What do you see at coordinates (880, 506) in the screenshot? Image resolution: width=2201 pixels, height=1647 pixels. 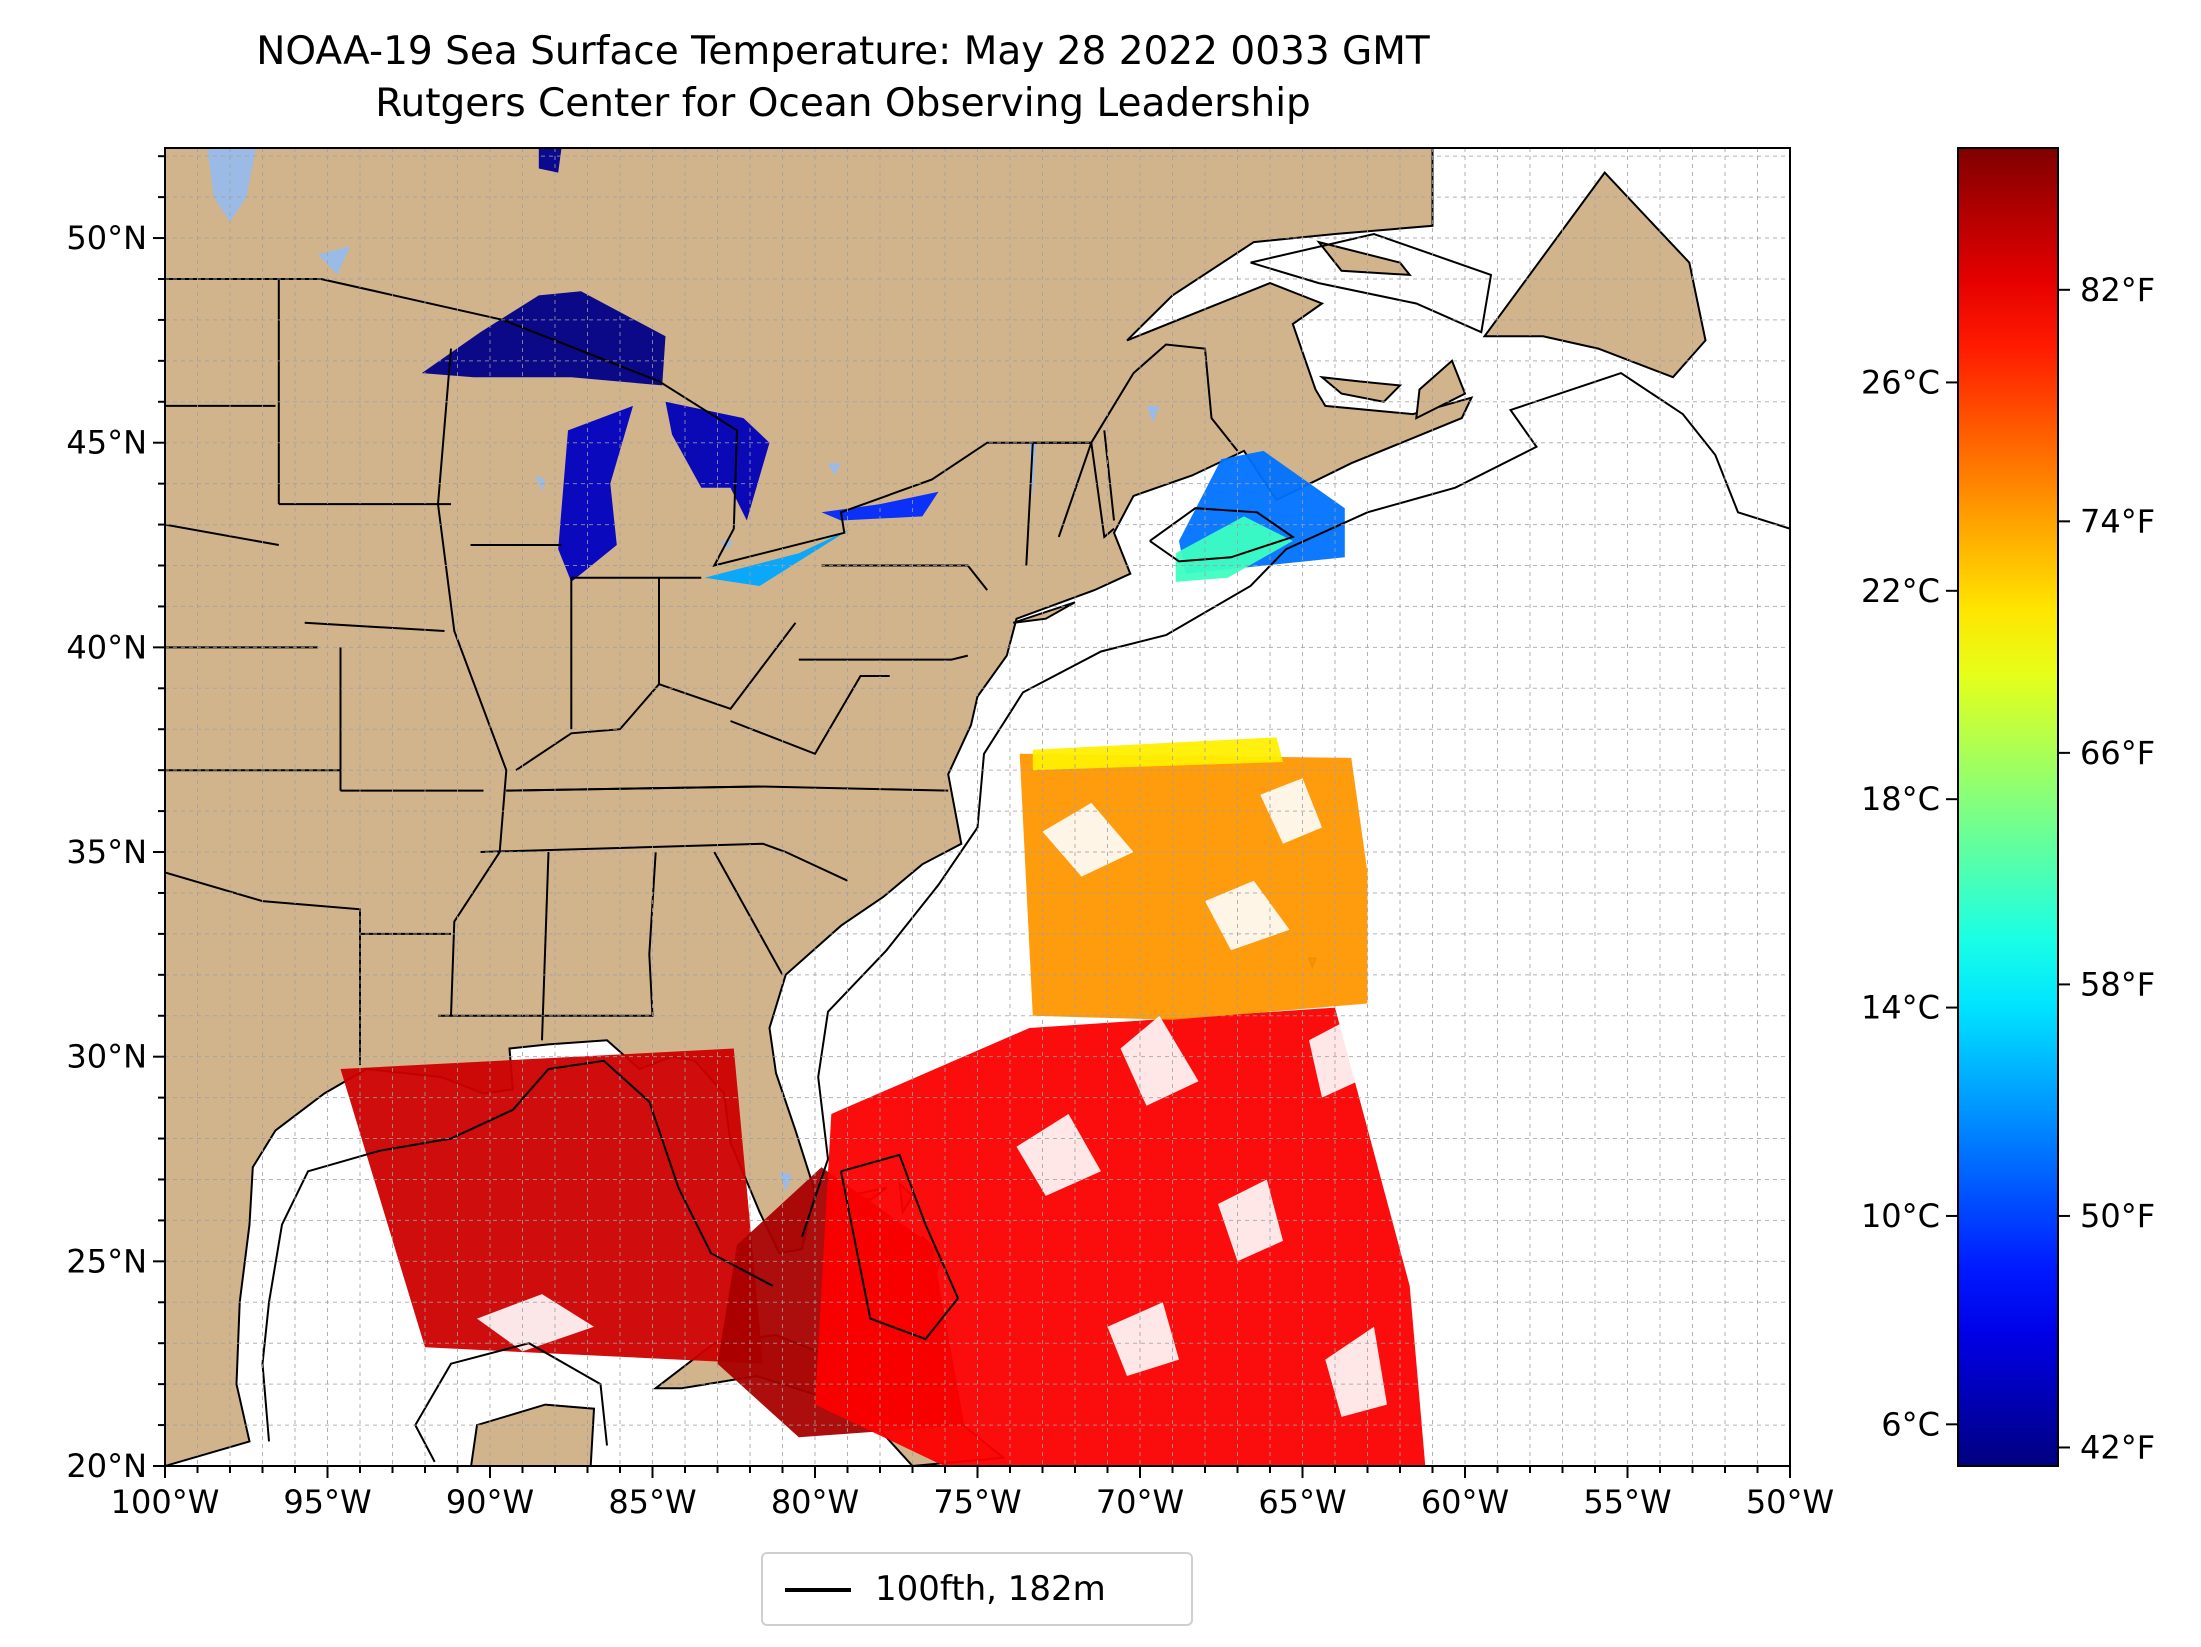 I see `lake-ontario` at bounding box center [880, 506].